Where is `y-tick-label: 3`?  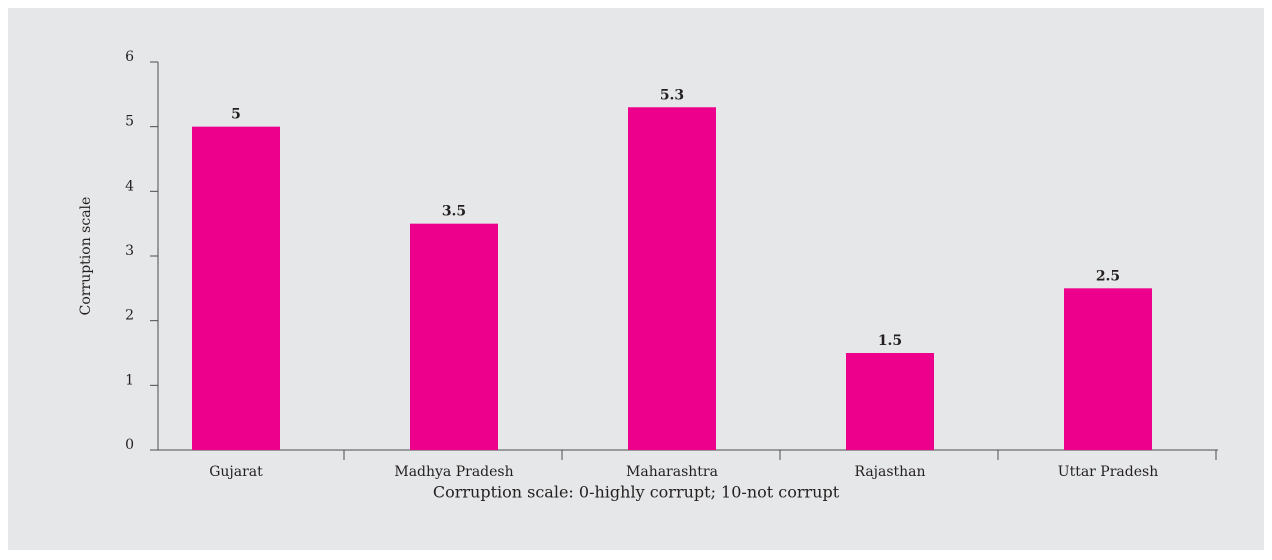
y-tick-label: 3 is located at coordinates (129, 251).